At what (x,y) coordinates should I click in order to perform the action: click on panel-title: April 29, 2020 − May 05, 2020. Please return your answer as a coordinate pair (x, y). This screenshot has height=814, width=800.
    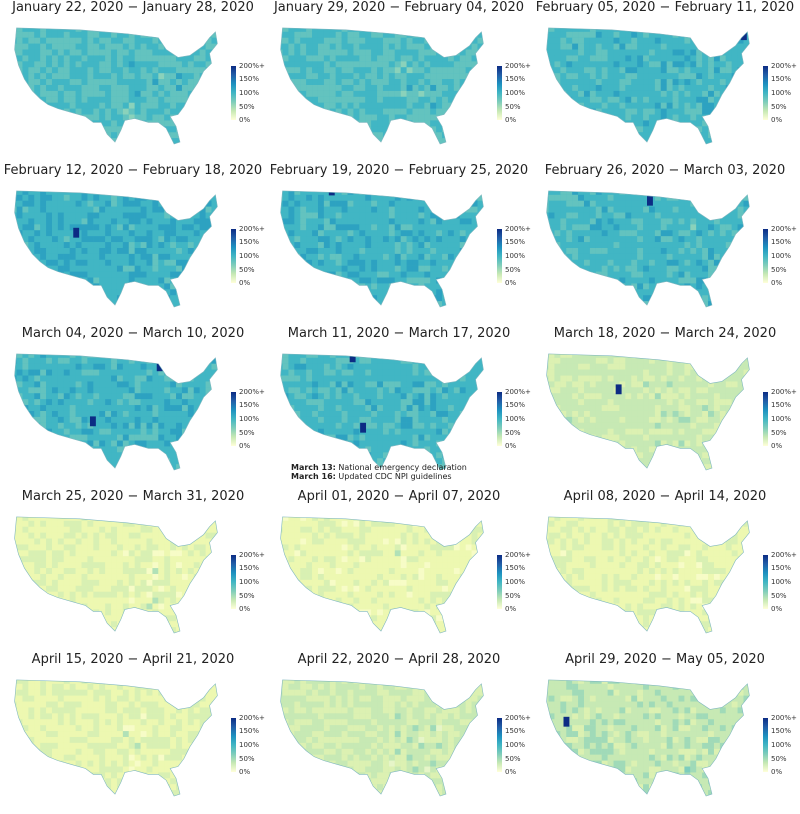
    Looking at the image, I should click on (665, 659).